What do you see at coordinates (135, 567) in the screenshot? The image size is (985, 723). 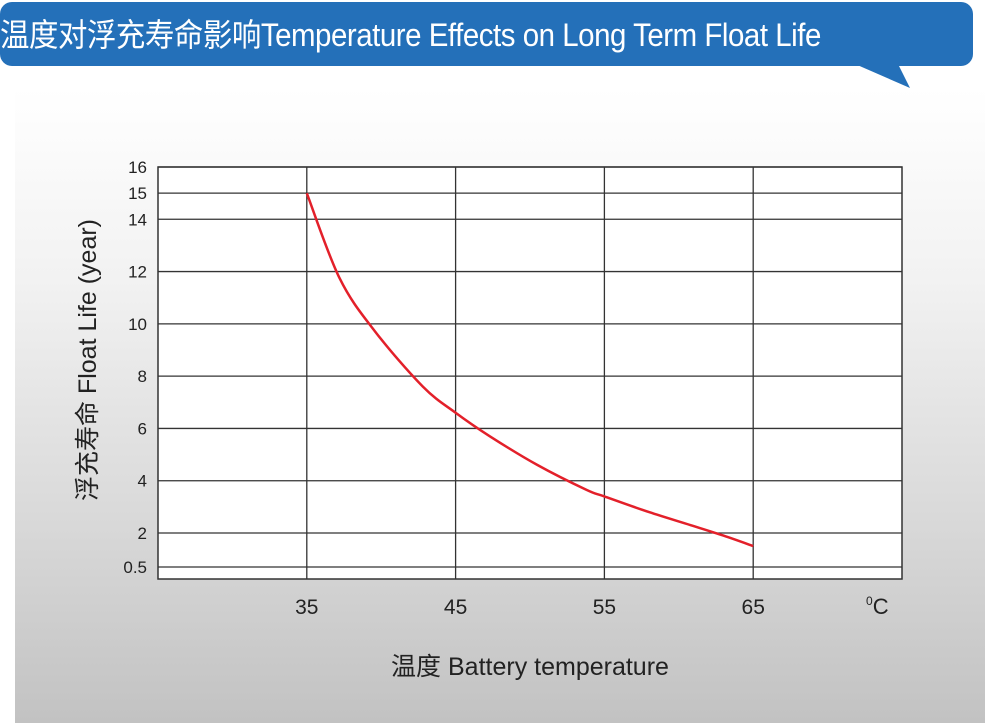 I see `y-tick-label: 0.5` at bounding box center [135, 567].